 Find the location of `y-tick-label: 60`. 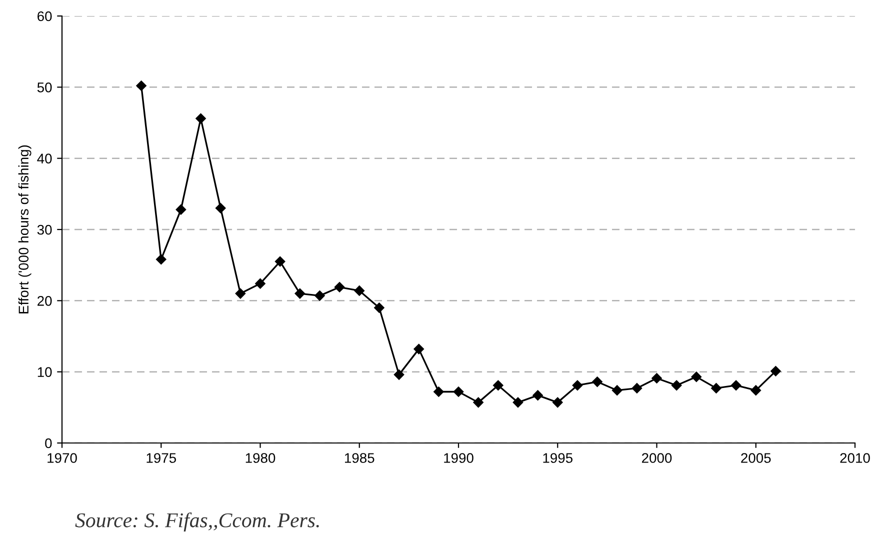

y-tick-label: 60 is located at coordinates (45, 16).